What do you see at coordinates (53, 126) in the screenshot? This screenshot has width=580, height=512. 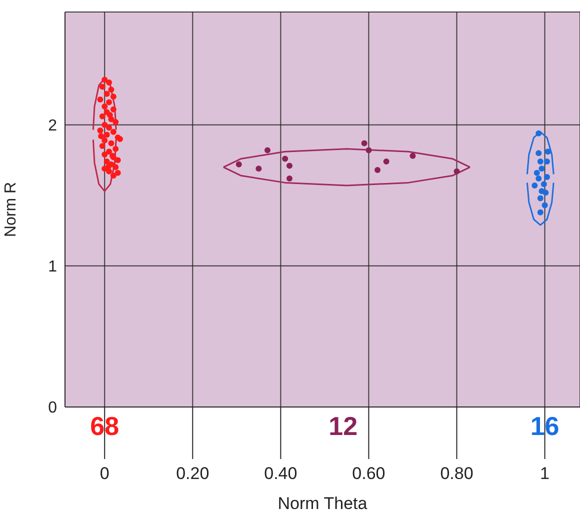 I see `y-tick-label: 2` at bounding box center [53, 126].